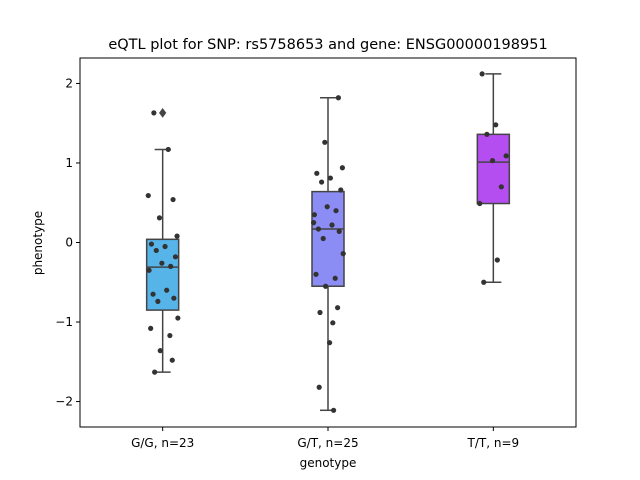  What do you see at coordinates (493, 443) in the screenshot?
I see `x-tick-label: T/T, n=9` at bounding box center [493, 443].